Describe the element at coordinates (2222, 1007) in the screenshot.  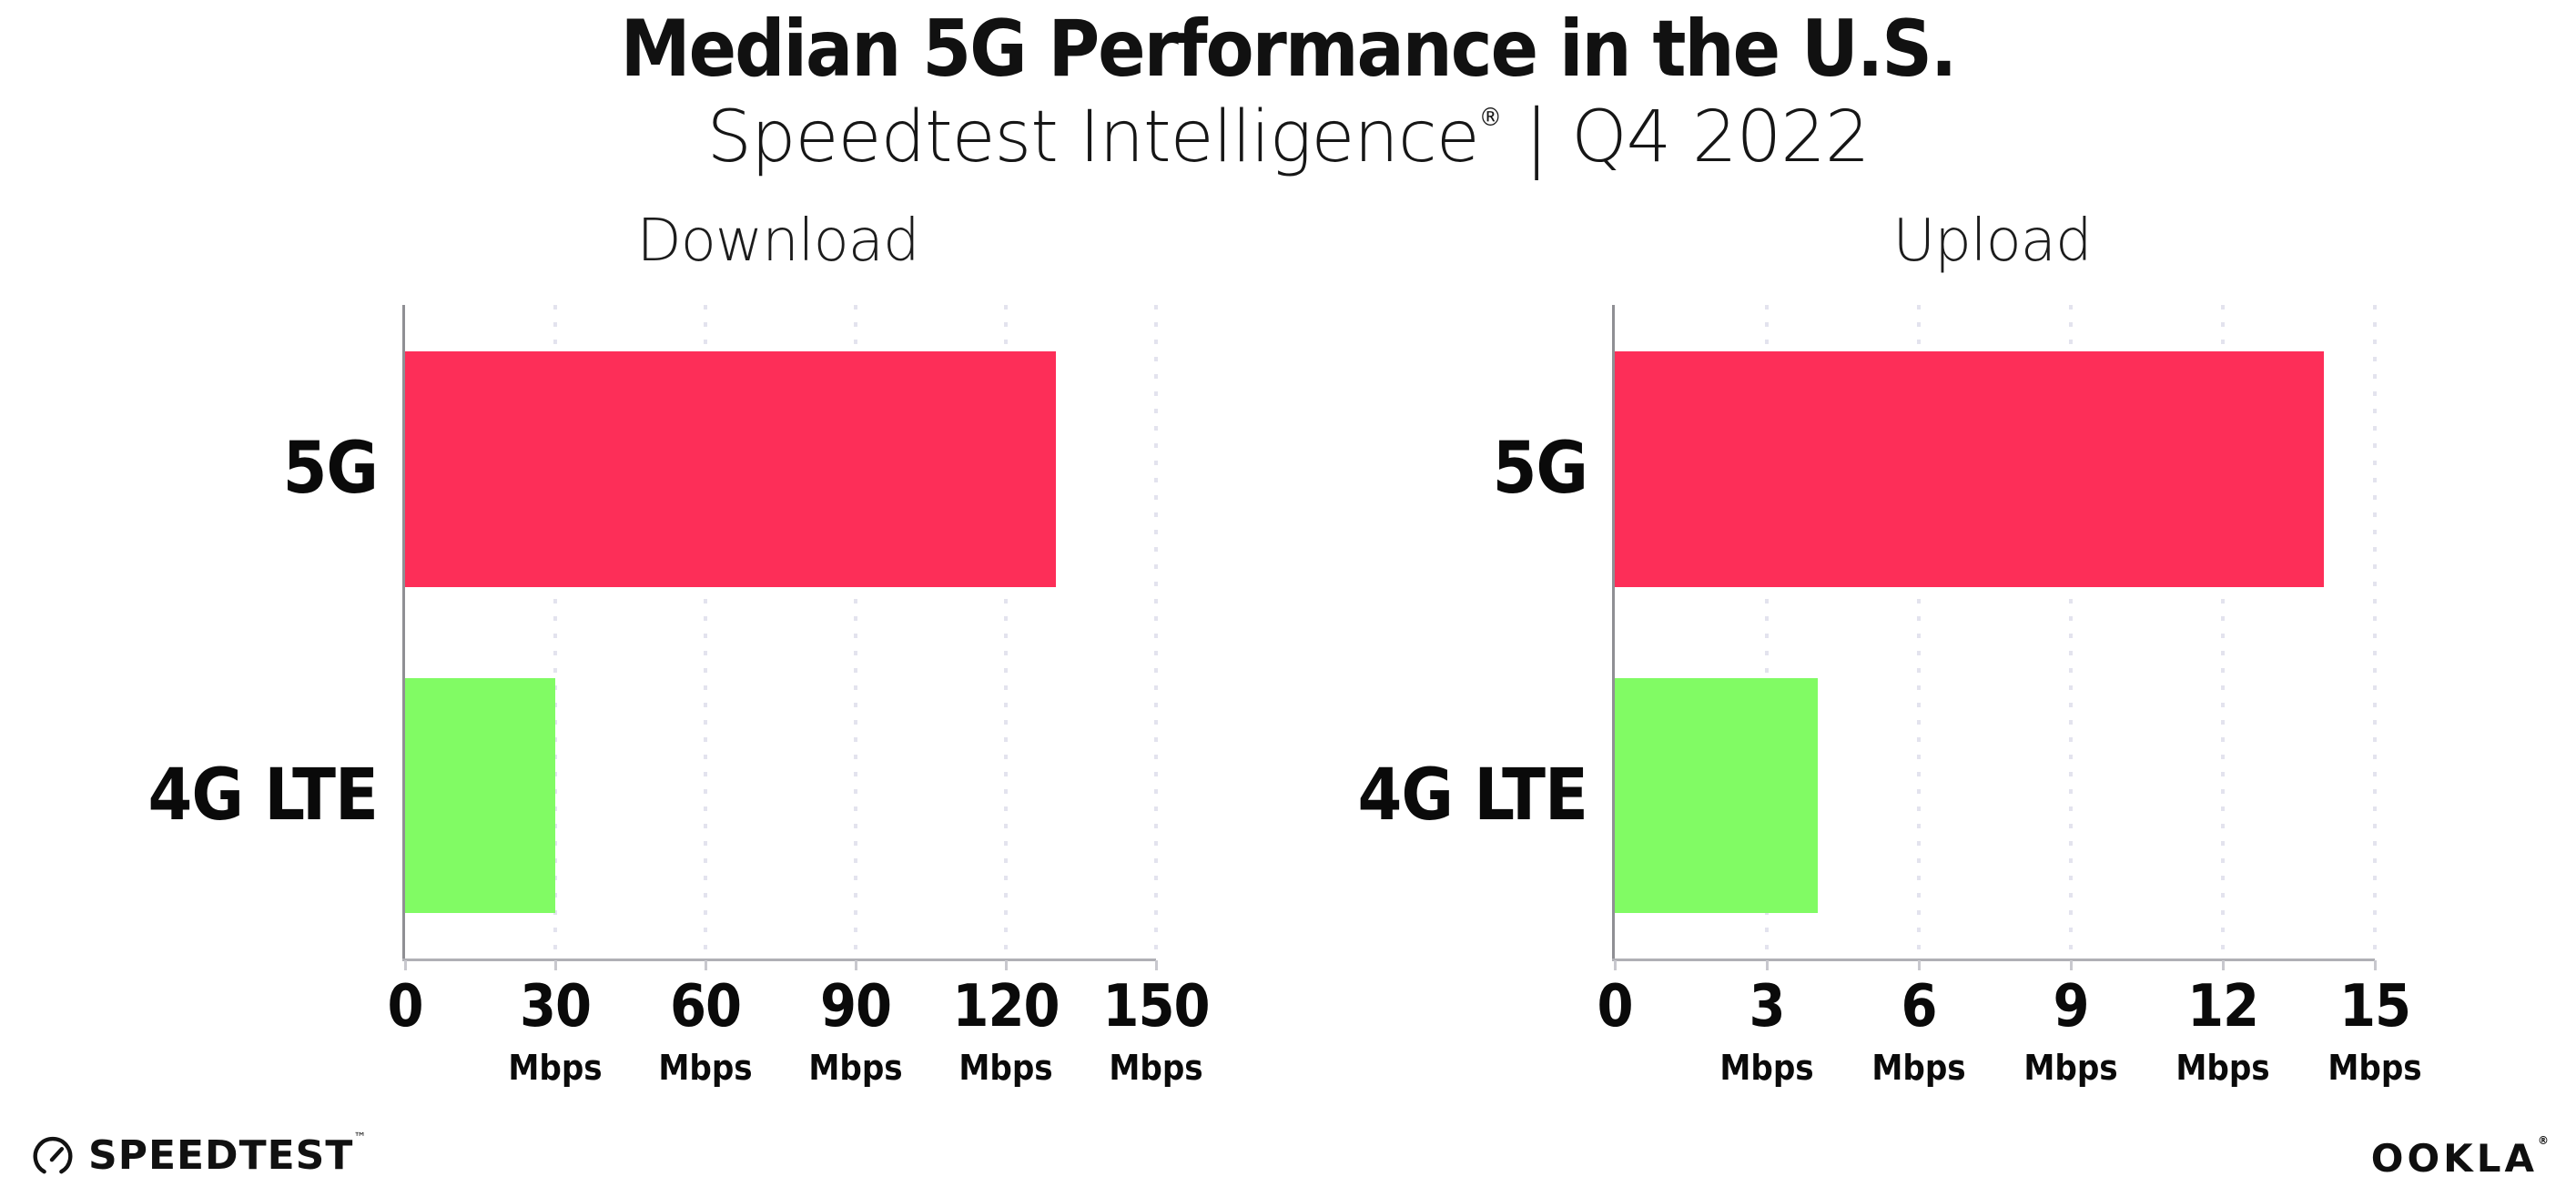
I see `x-tick-label: 12` at that location.